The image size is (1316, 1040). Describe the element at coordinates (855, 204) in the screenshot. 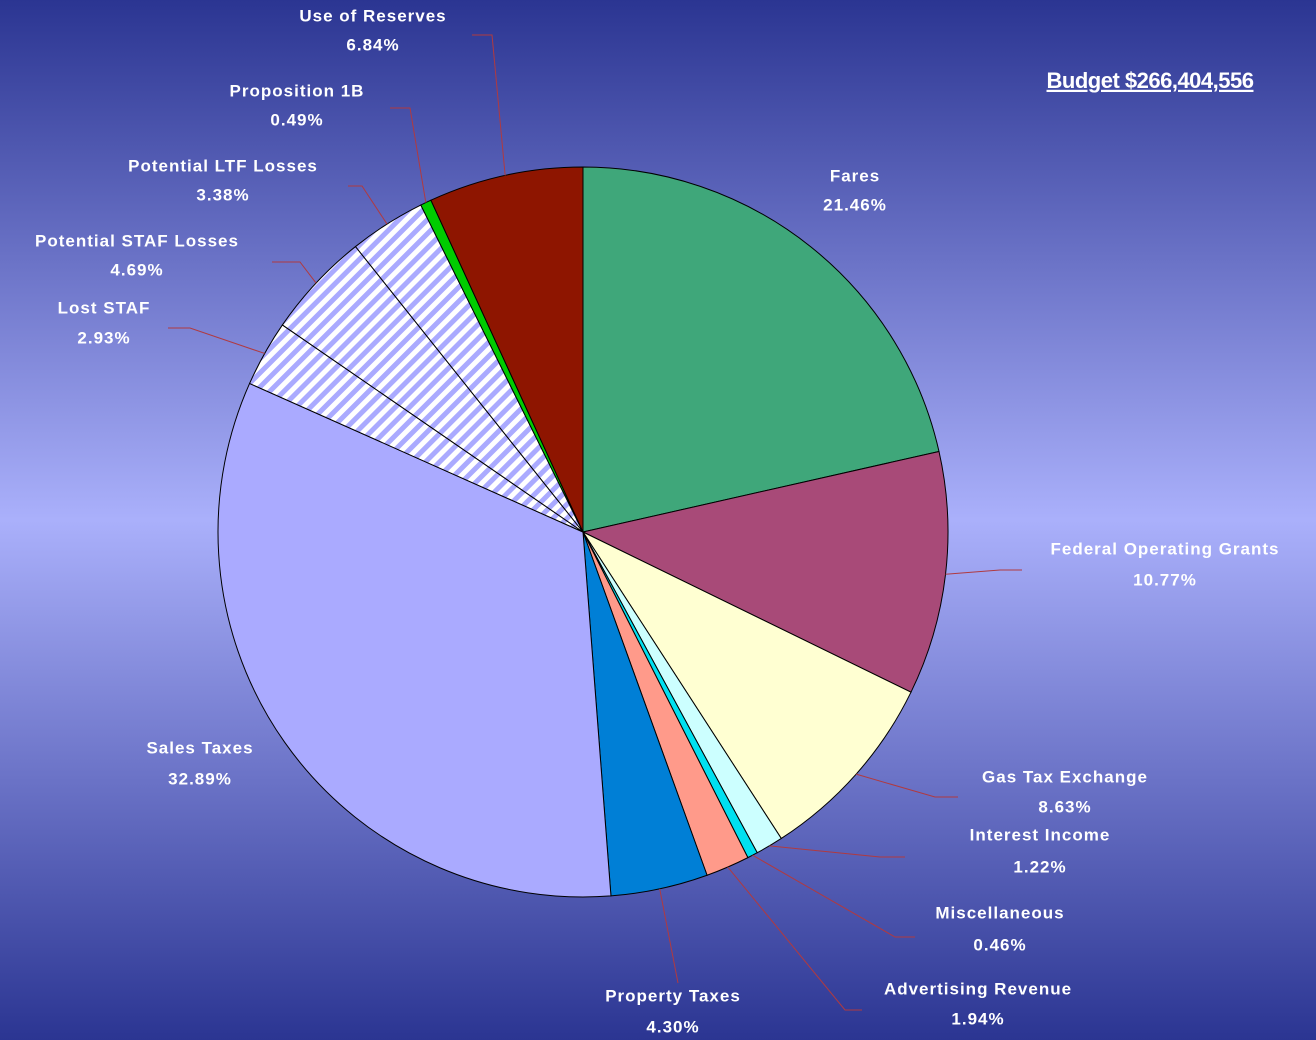

I see `slice-value-label: 21.46%` at that location.